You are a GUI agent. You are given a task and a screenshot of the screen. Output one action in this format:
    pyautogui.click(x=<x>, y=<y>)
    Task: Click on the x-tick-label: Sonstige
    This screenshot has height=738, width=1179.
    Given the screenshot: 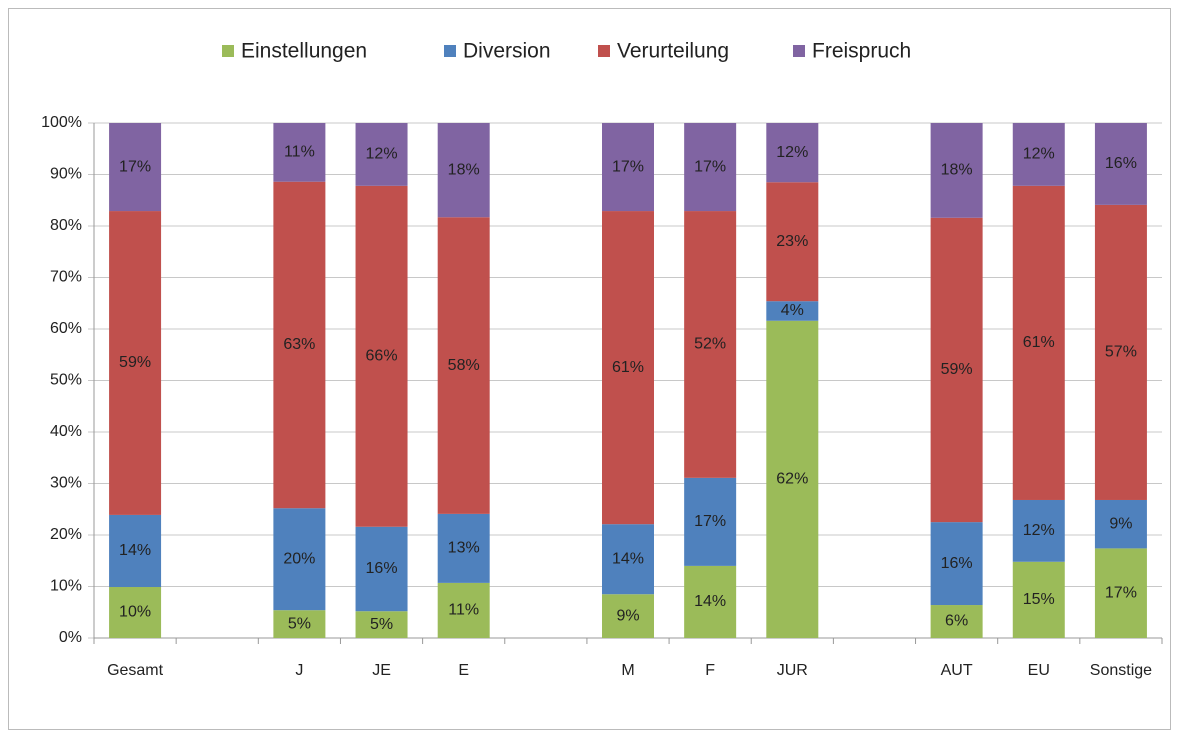 What is the action you would take?
    pyautogui.click(x=1121, y=670)
    